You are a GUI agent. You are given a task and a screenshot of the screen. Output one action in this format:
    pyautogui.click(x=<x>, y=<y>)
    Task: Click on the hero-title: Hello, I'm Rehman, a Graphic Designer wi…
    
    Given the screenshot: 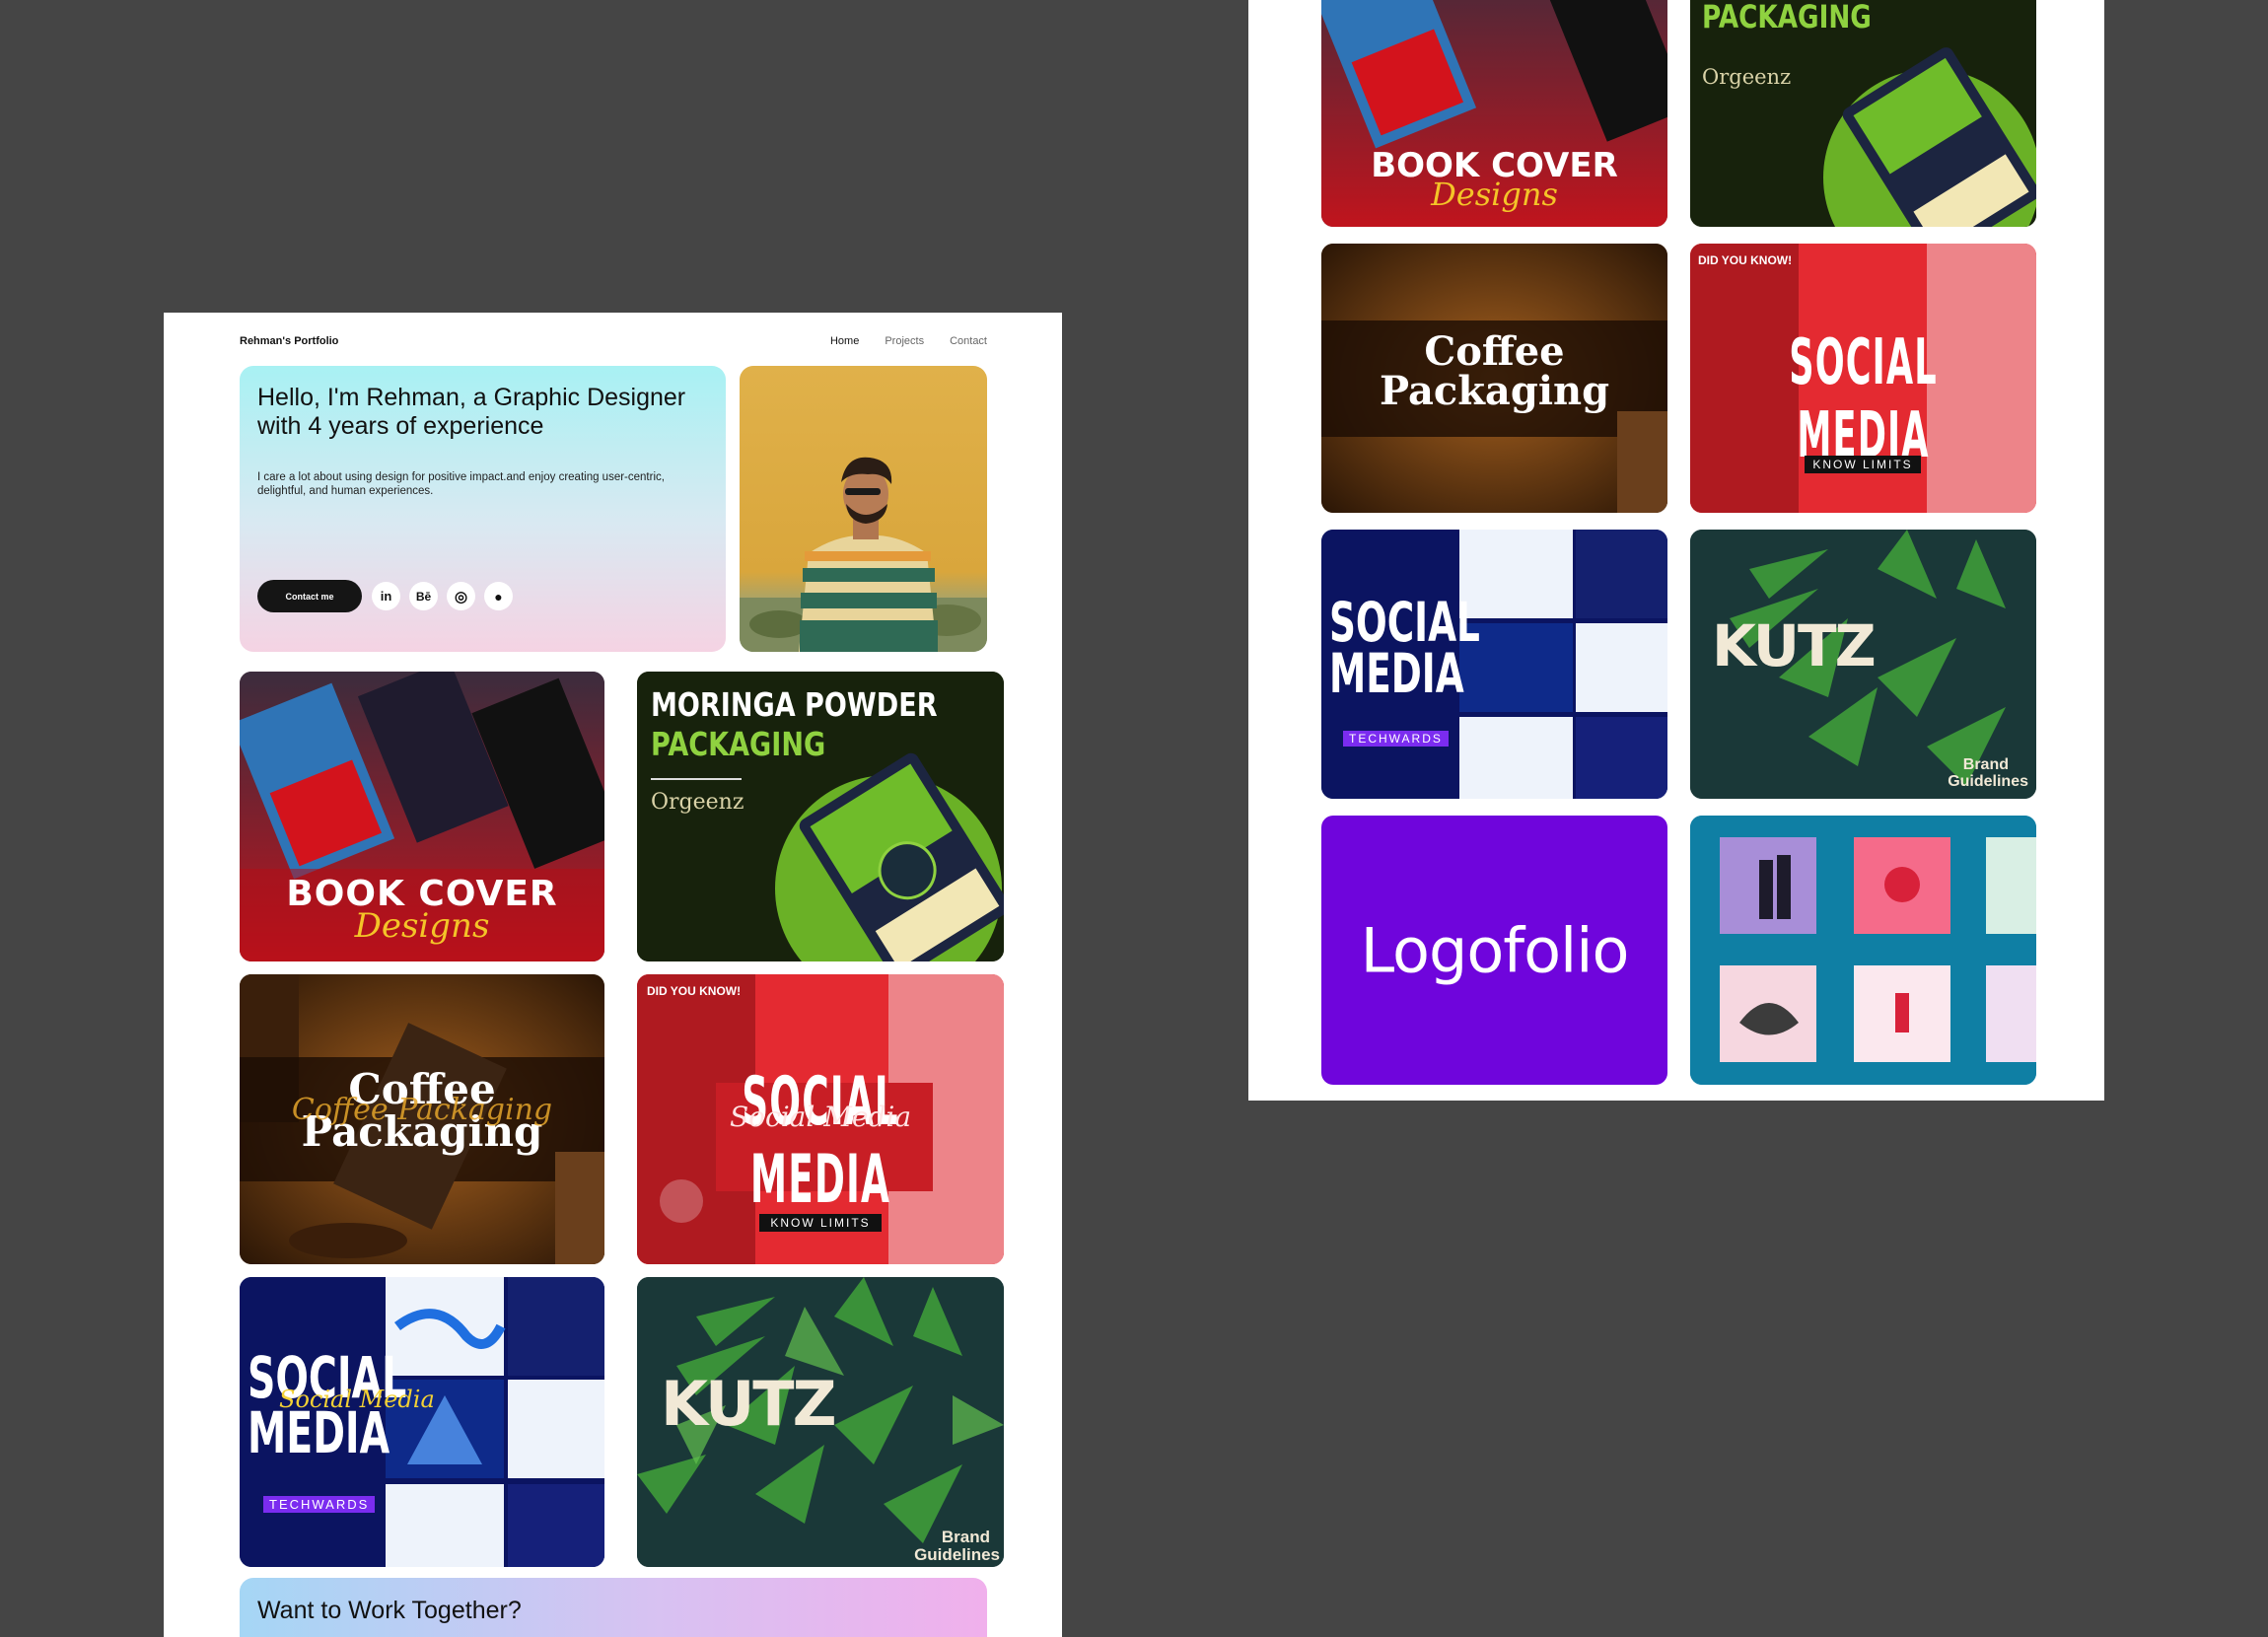 What is the action you would take?
    pyautogui.click(x=472, y=412)
    